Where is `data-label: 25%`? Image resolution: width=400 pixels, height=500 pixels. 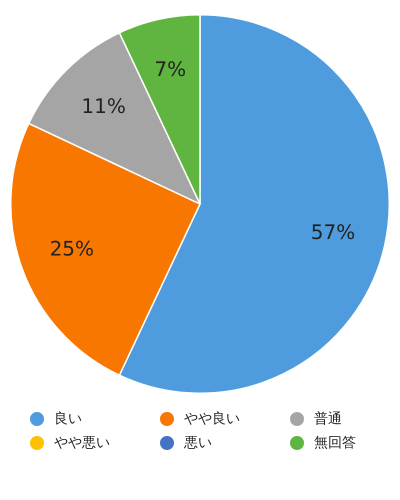 data-label: 25% is located at coordinates (72, 248).